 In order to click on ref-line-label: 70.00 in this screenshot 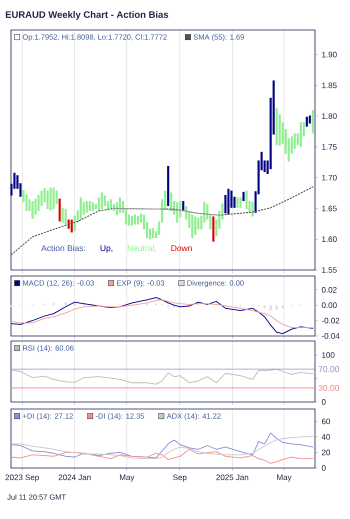, I will do `click(329, 369)`.